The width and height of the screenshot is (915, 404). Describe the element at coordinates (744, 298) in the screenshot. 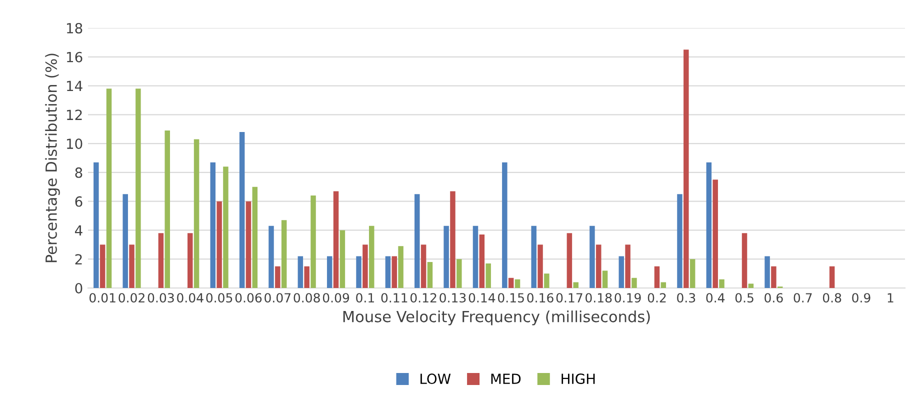

I see `x-tick-label: 0.5` at that location.